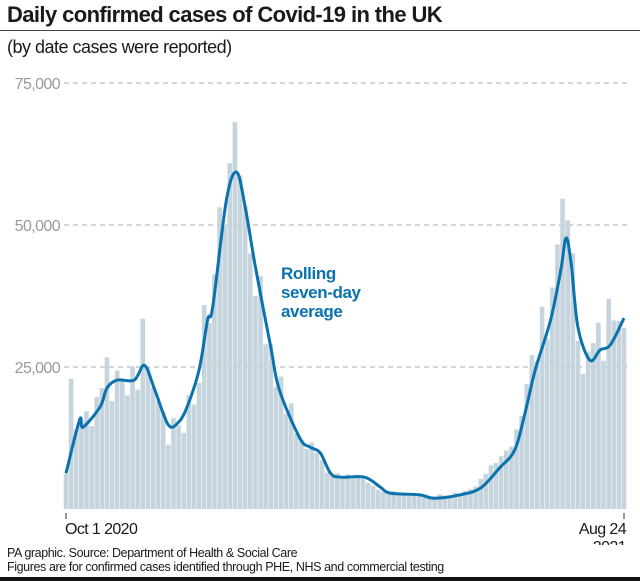 The width and height of the screenshot is (640, 581). I want to click on x-tick-label: Aug 24, so click(603, 529).